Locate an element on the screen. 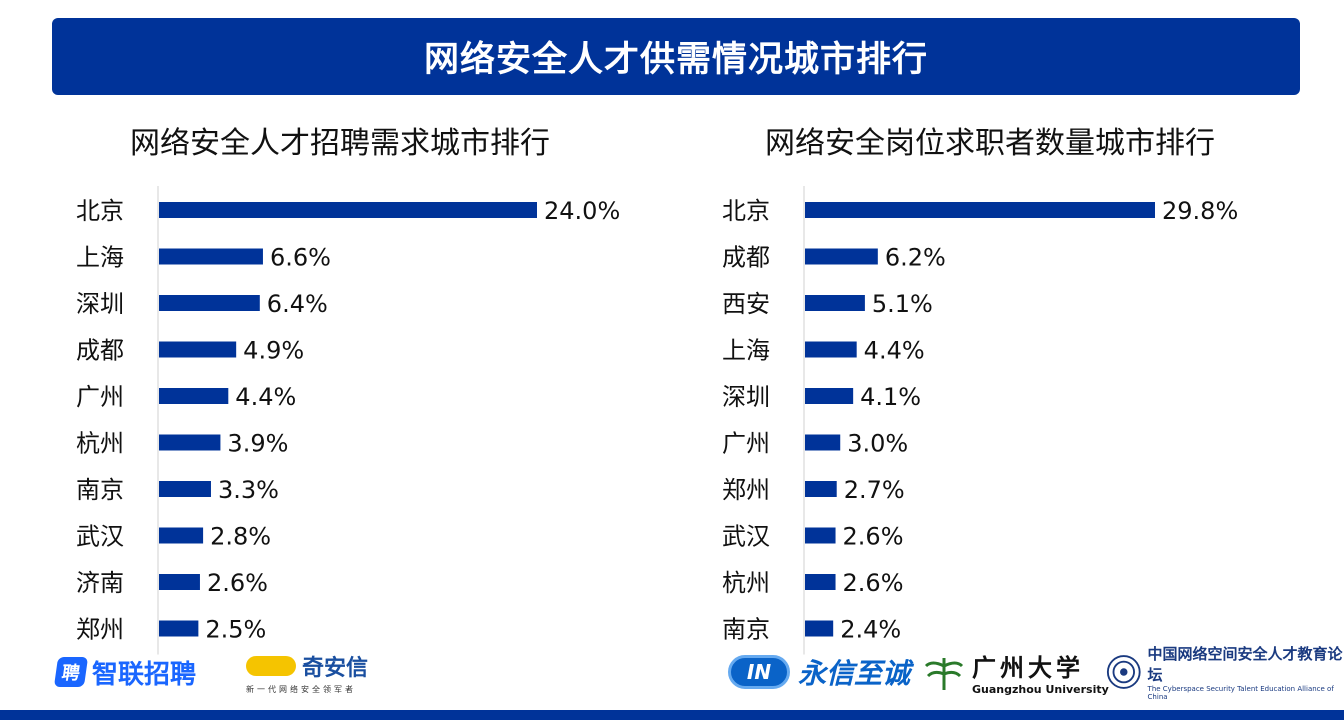 This screenshot has width=1344, height=720. yongxin-mark-icon: IN is located at coordinates (759, 672).